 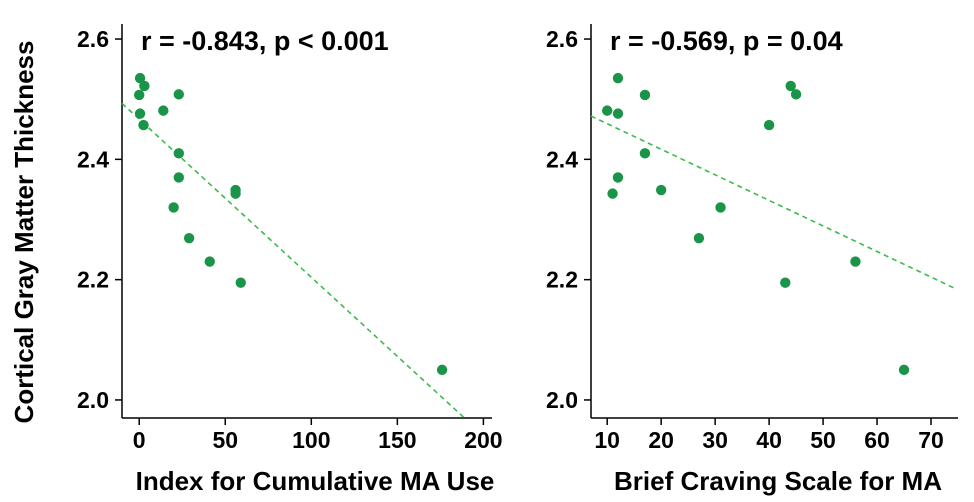 I want to click on right-x-axis-label: Brief Craving Scale for MA, so click(x=778, y=481).